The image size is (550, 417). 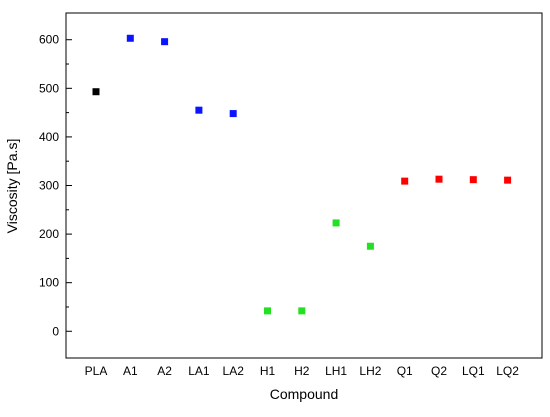 What do you see at coordinates (55, 331) in the screenshot?
I see `y-tick-label: 0` at bounding box center [55, 331].